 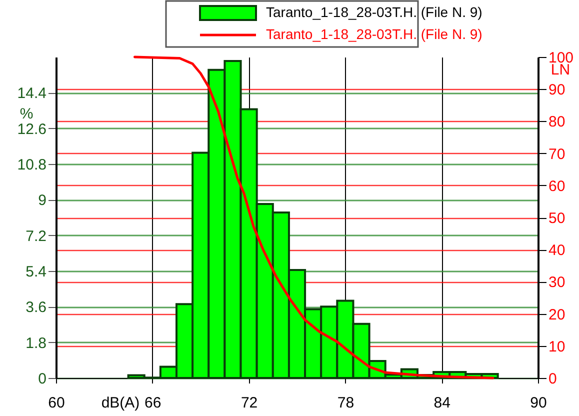 I want to click on y2-axis-title: LN, so click(x=560, y=70).